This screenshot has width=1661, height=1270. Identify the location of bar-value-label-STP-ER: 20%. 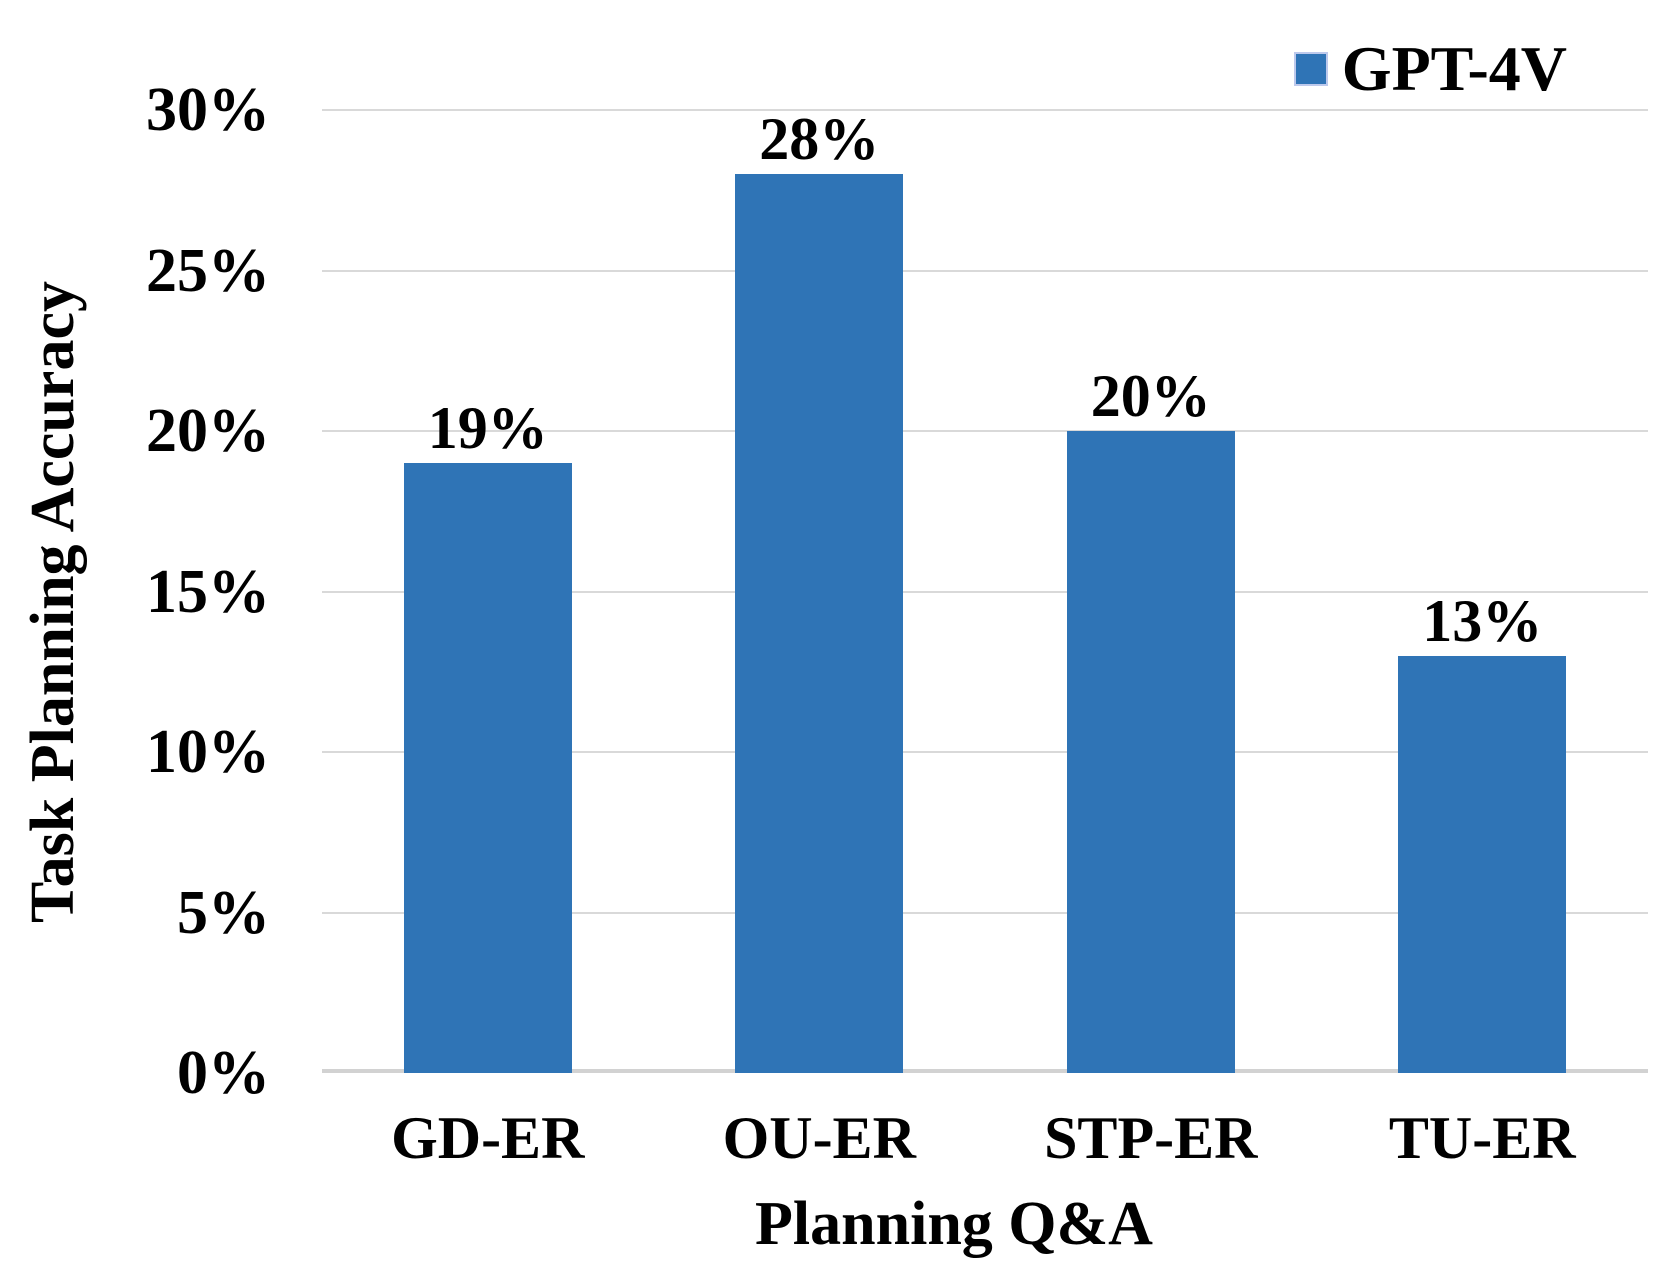
(1150, 396).